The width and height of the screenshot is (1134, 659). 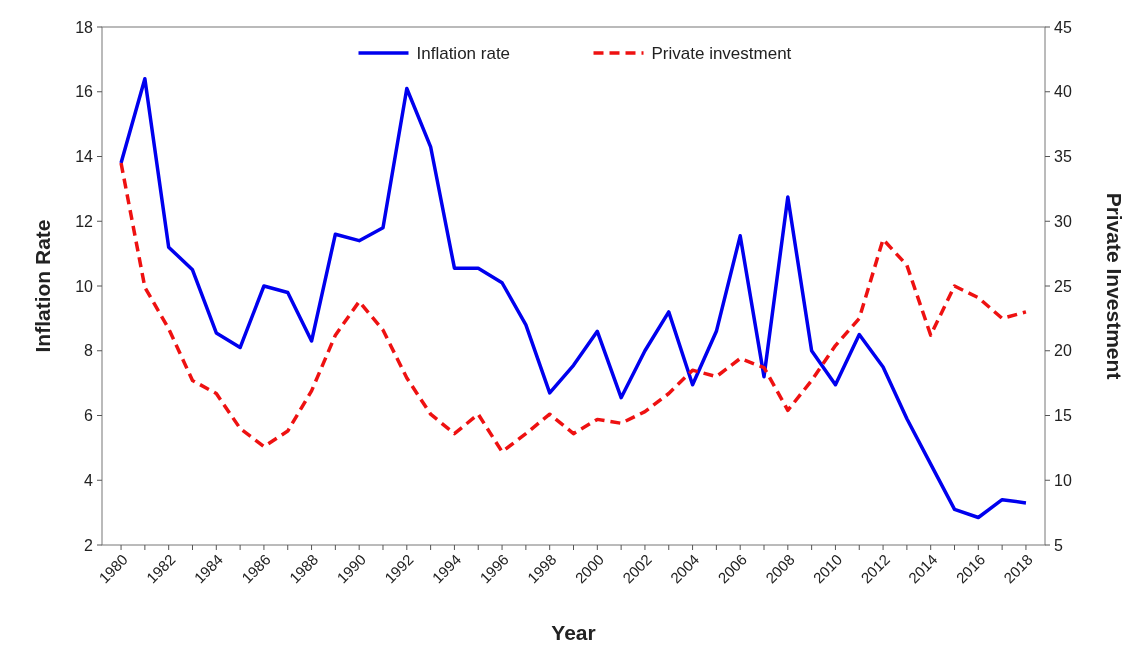 I want to click on y-tick-label: 2, so click(x=89, y=545).